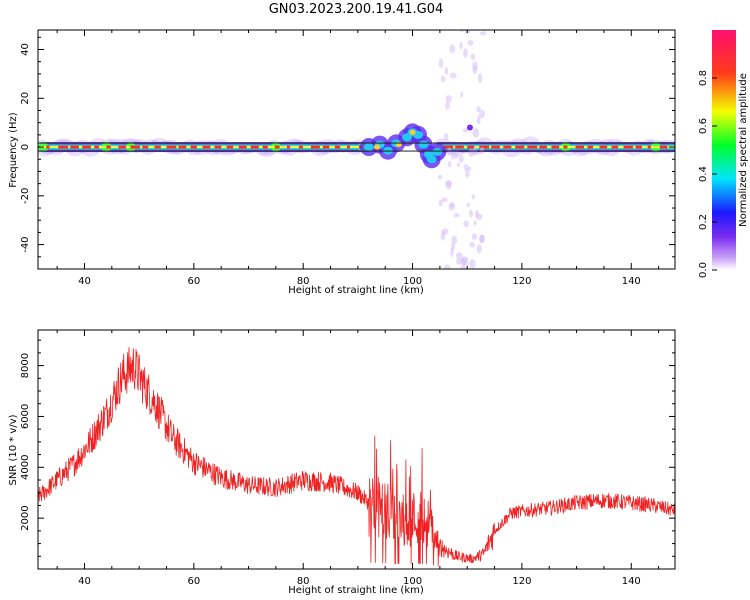 This screenshot has width=750, height=600. What do you see at coordinates (25, 517) in the screenshot?
I see `y-tick-label: 2000` at bounding box center [25, 517].